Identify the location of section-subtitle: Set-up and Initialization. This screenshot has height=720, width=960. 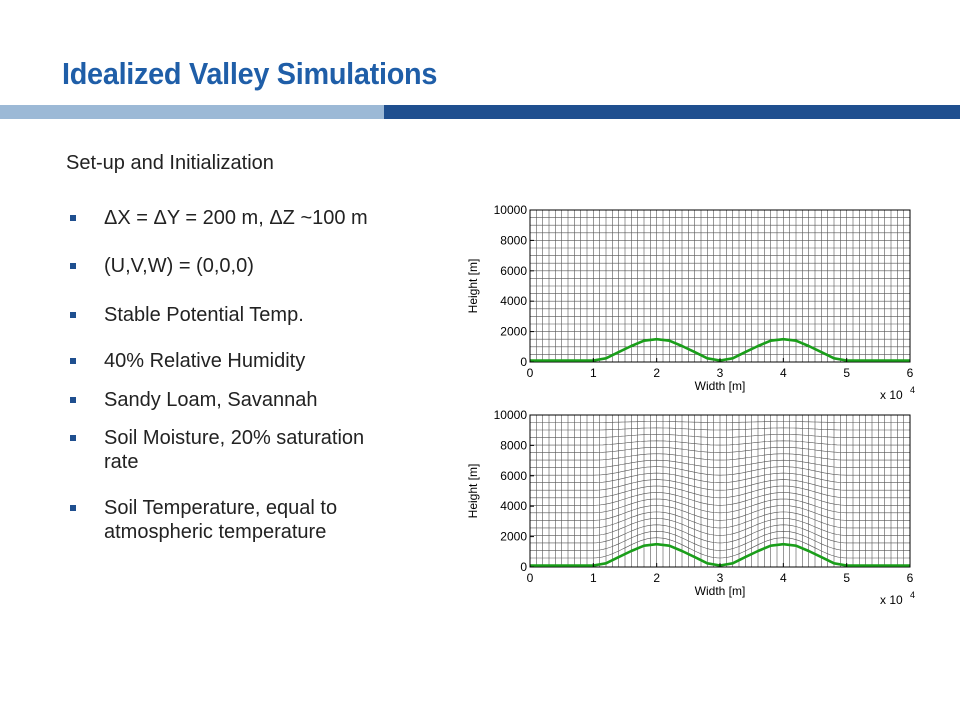
(170, 163).